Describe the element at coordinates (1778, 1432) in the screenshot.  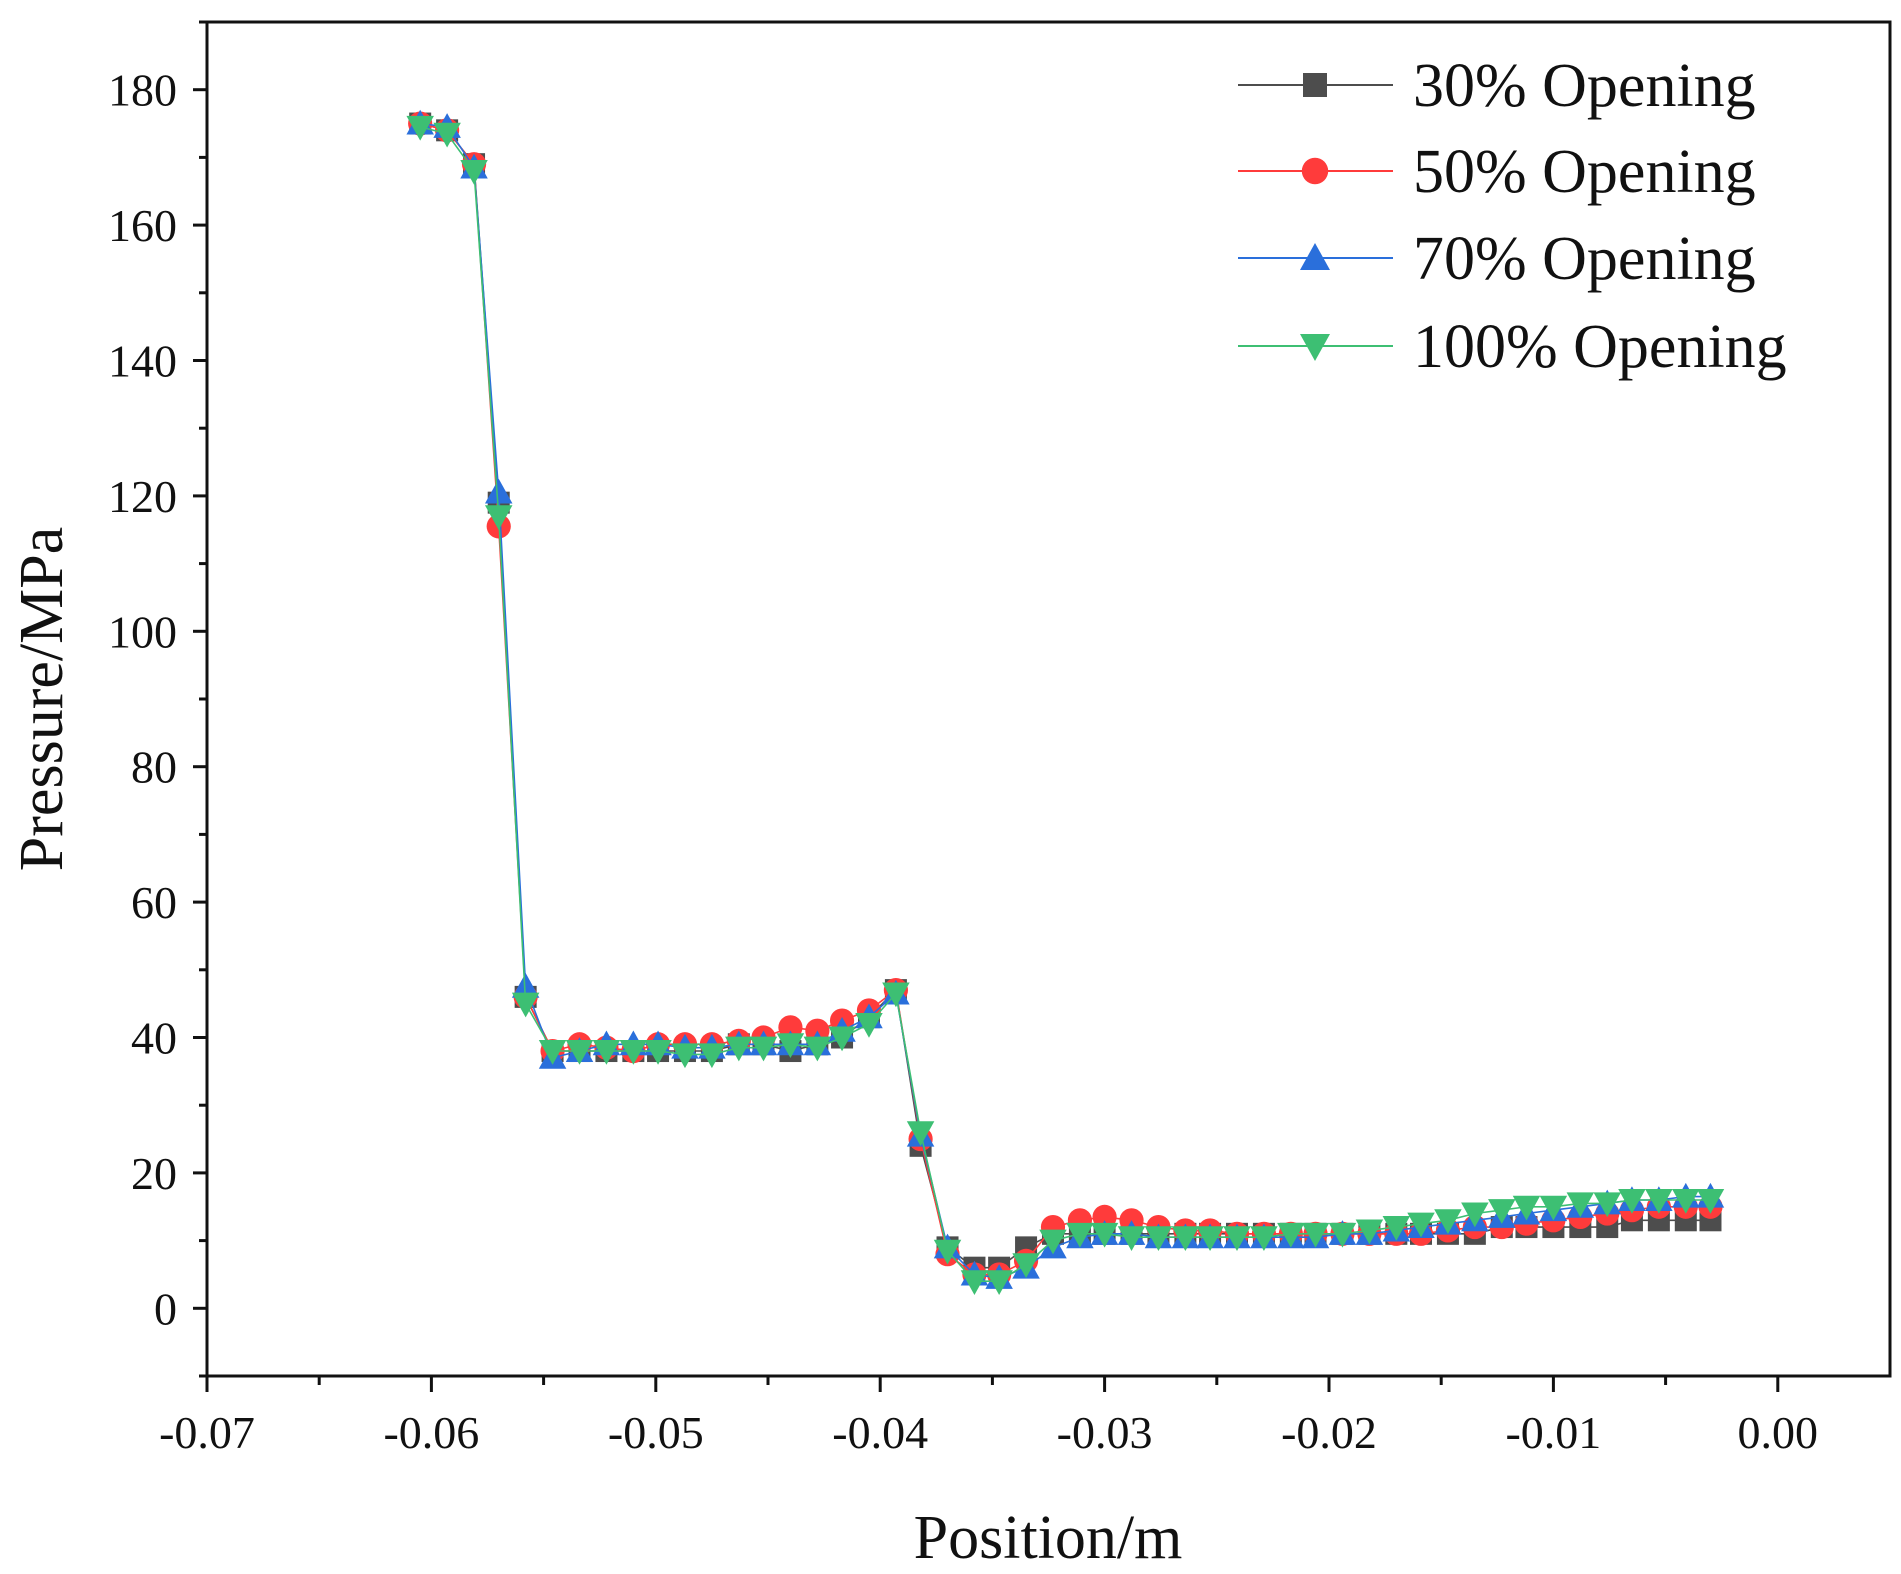
I see `x-tick-label: 0.00` at that location.